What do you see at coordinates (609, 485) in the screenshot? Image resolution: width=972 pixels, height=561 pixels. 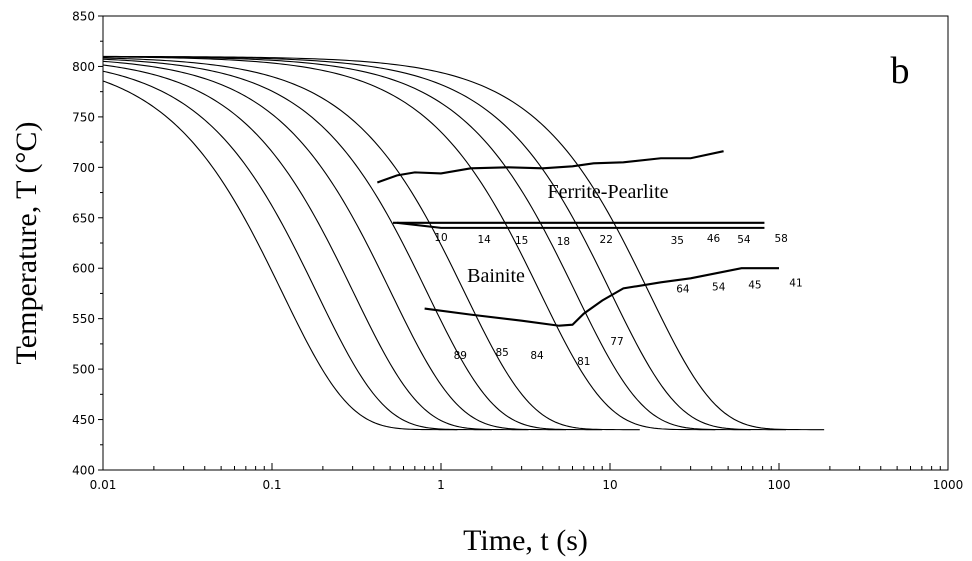 I see `x-tick-label: 10` at bounding box center [609, 485].